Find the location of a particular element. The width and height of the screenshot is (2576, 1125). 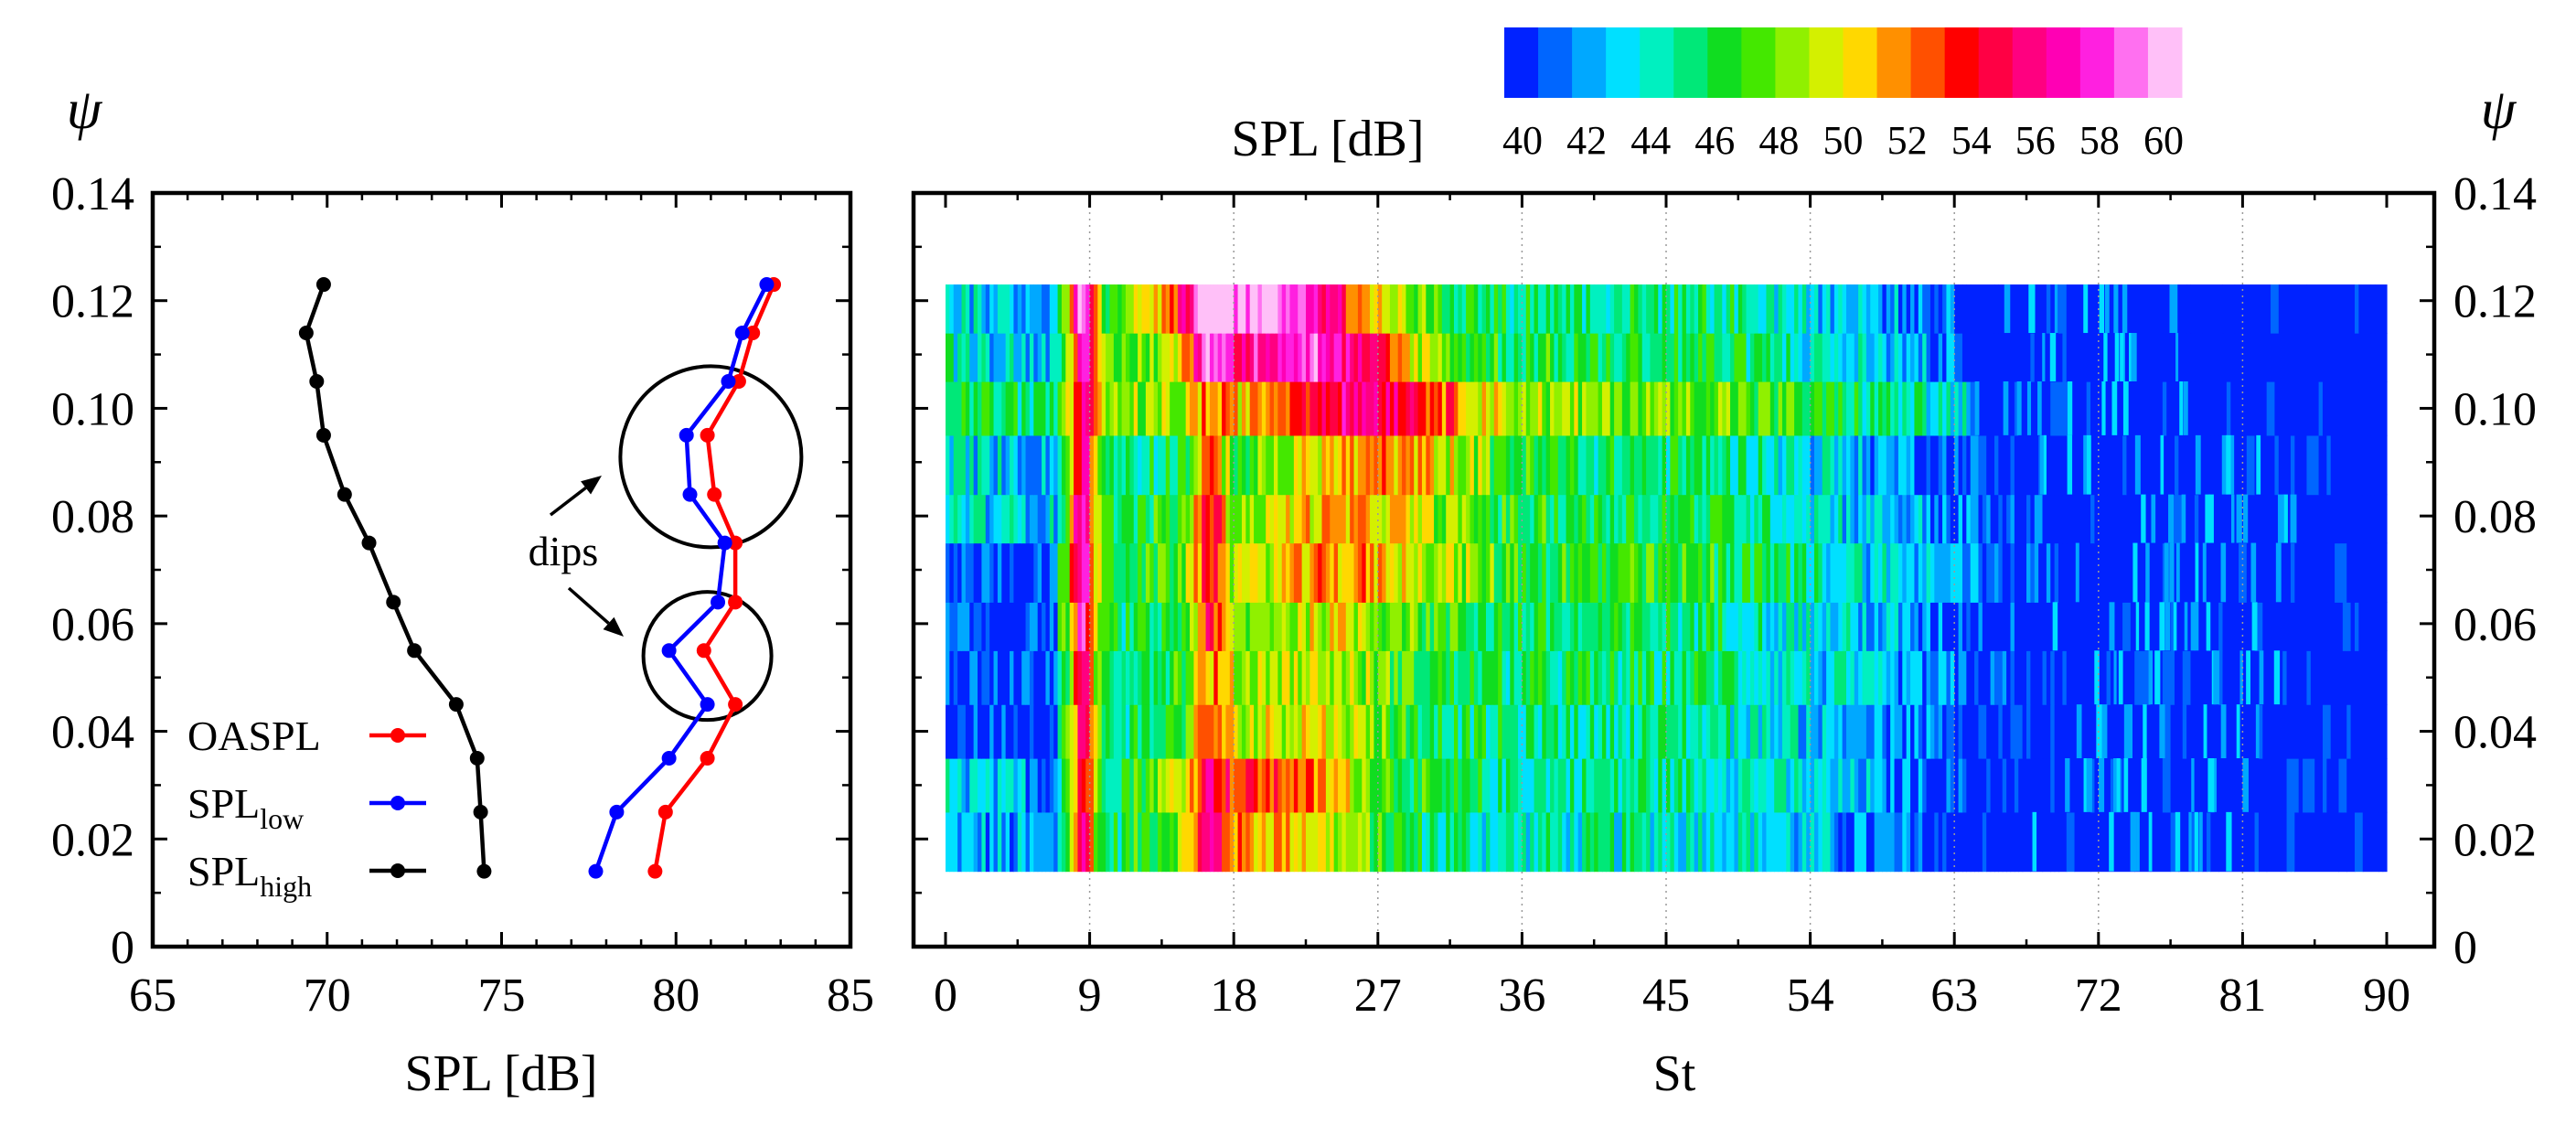

series-point-spl-low is located at coordinates (742, 333).